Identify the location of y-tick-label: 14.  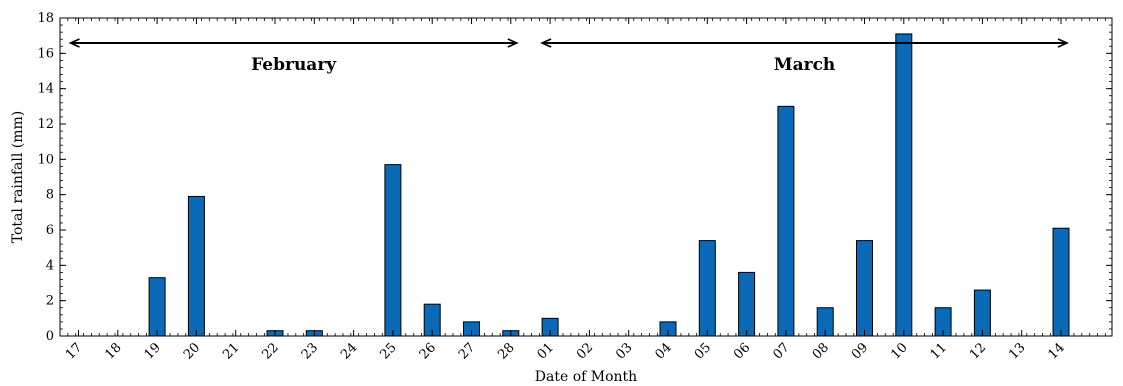
(45, 89).